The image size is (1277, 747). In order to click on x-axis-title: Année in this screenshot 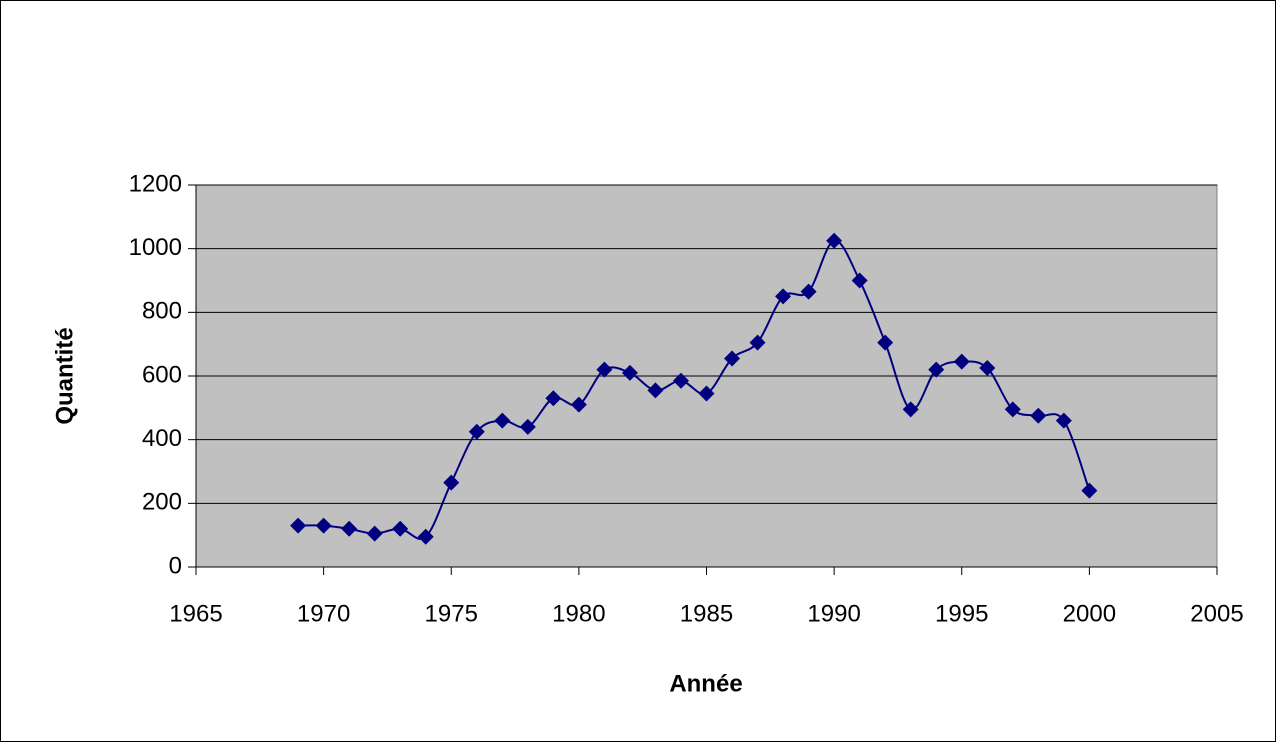, I will do `click(705, 683)`.